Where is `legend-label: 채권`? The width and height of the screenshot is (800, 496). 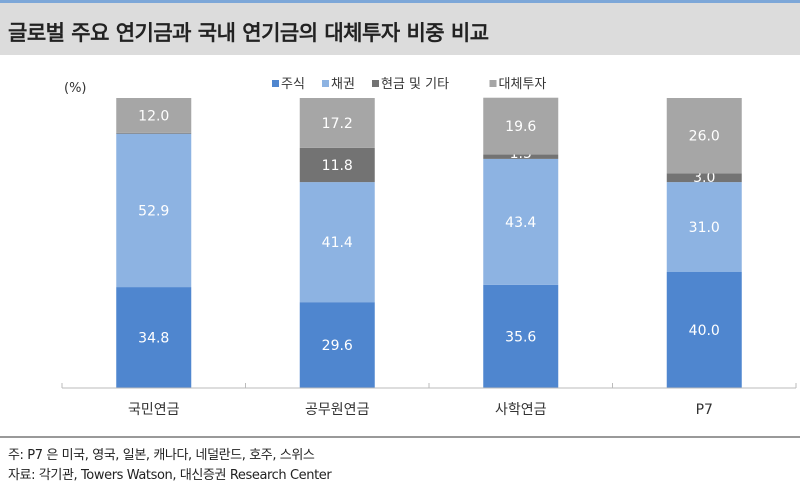 legend-label: 채권 is located at coordinates (343, 84).